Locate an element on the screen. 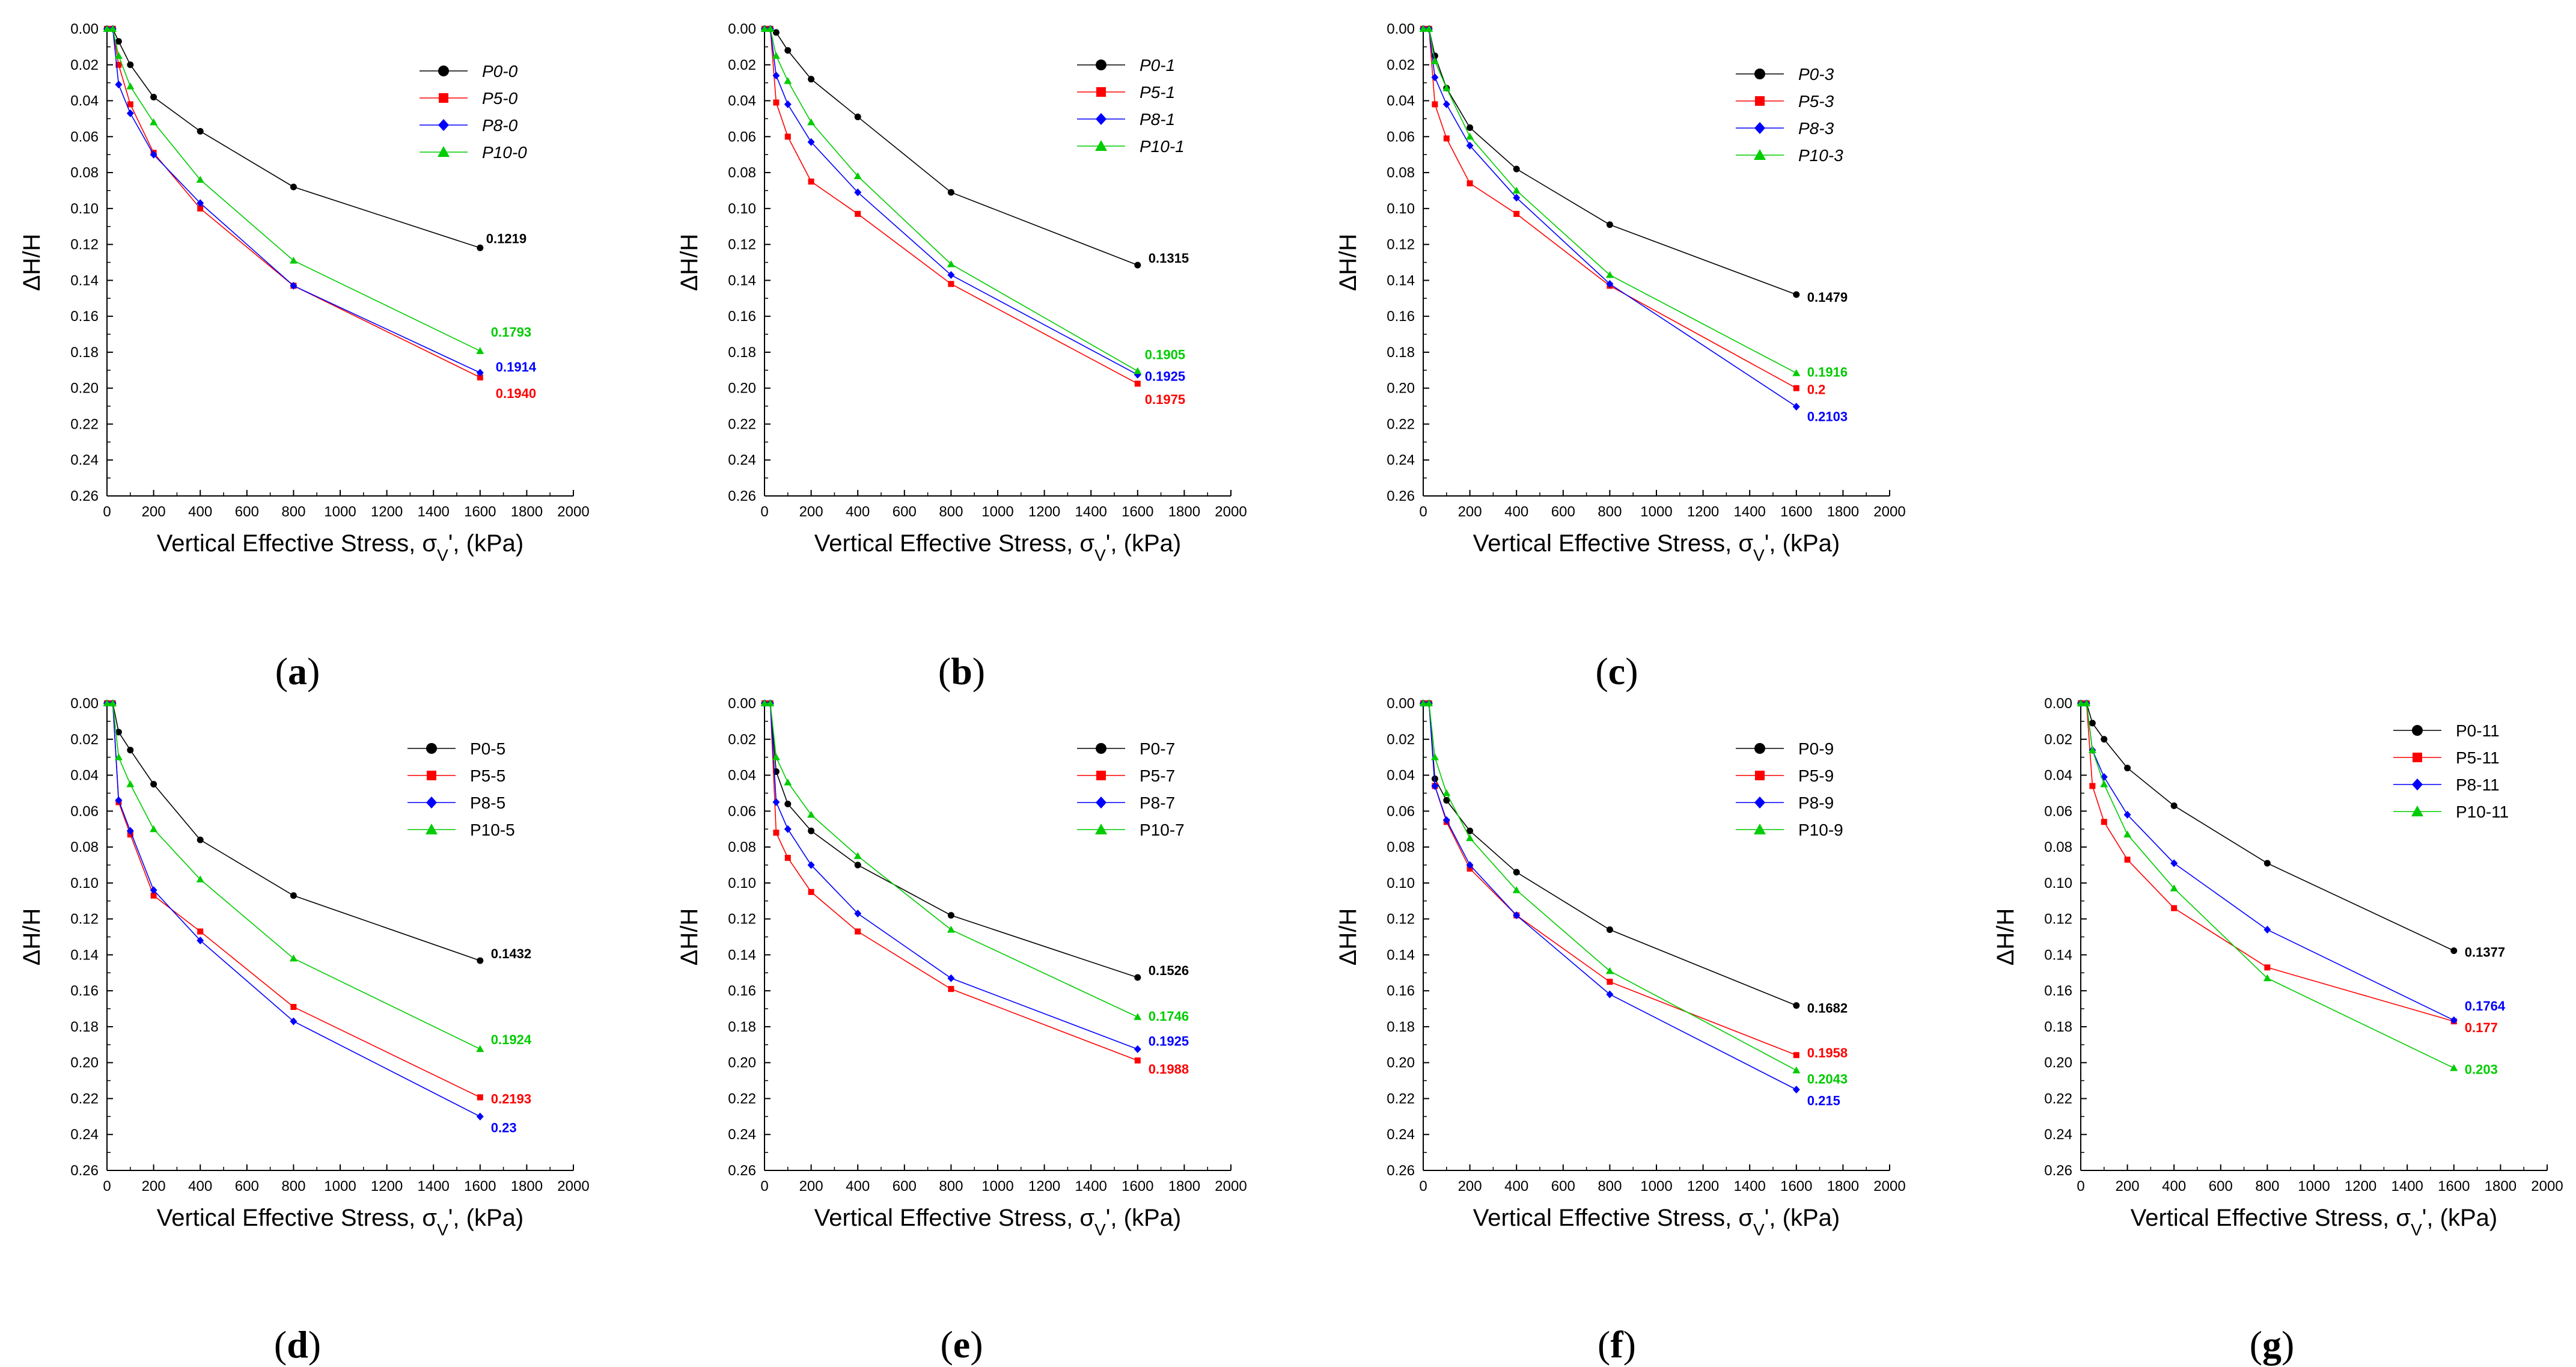 This screenshot has height=1367, width=2576. end-value-label-P8-3: 0.2103 is located at coordinates (1827, 416).